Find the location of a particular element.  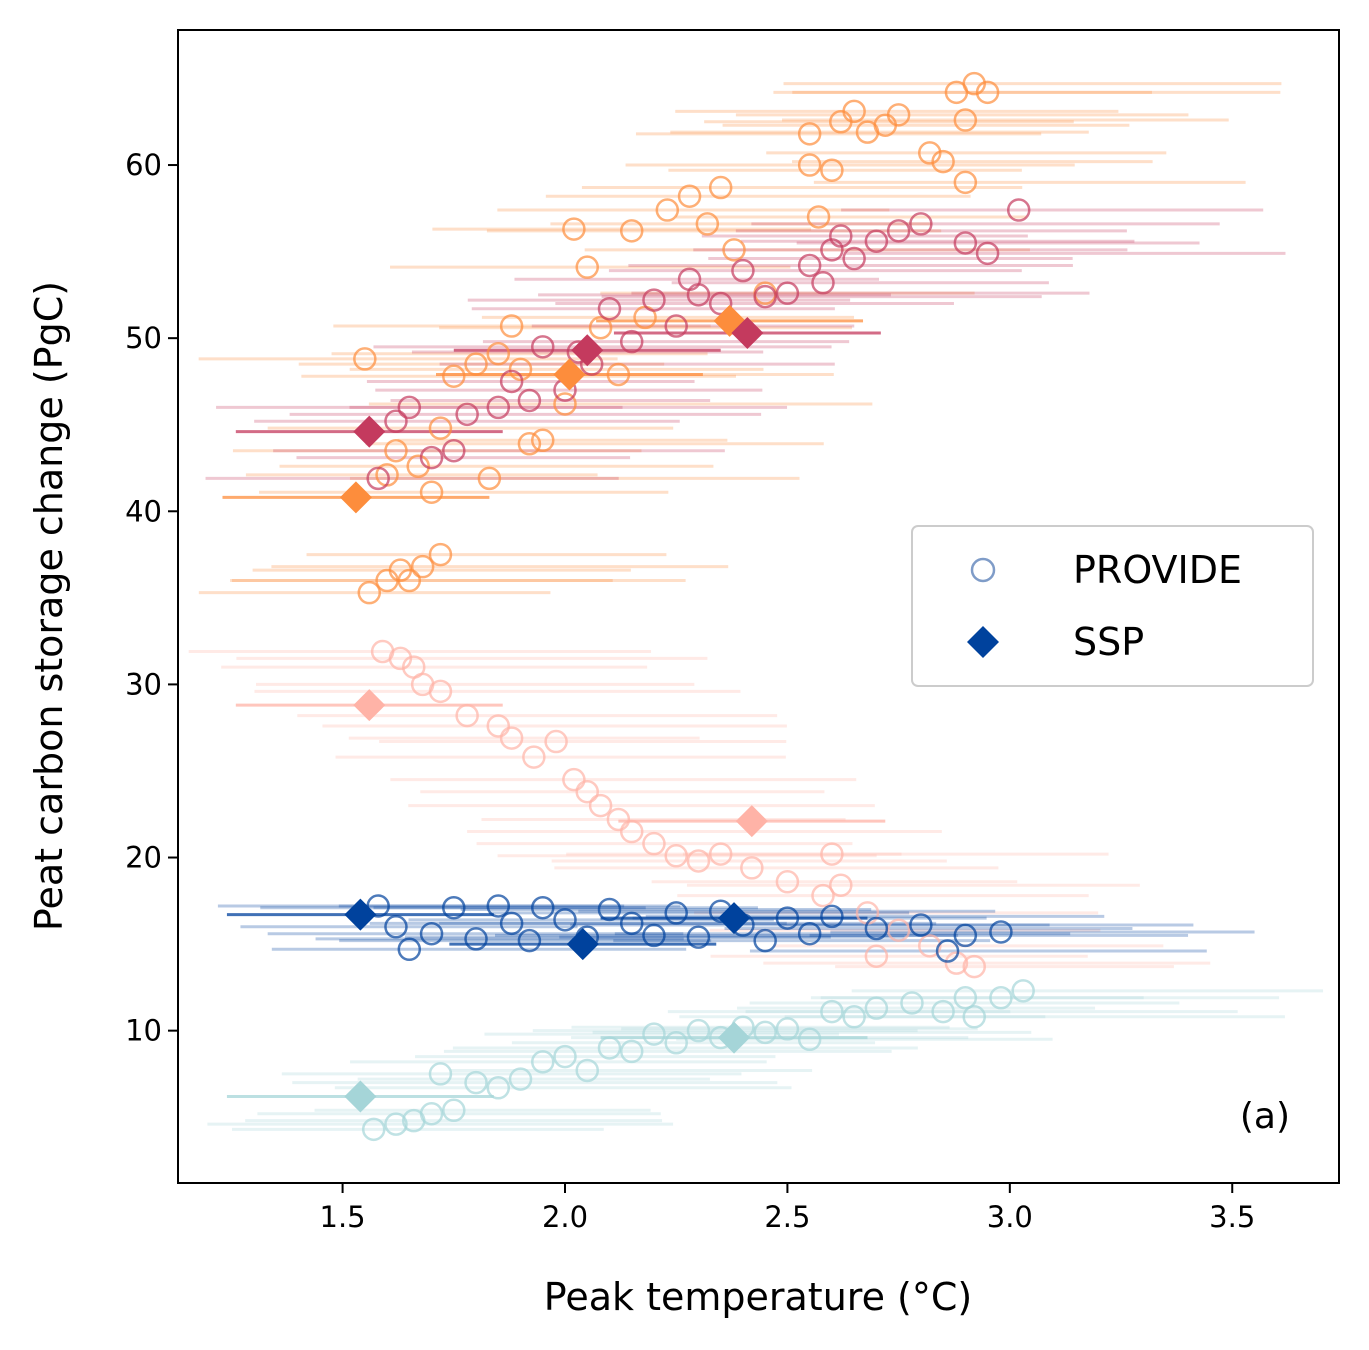

orange-ssp-point is located at coordinates (569, 374).